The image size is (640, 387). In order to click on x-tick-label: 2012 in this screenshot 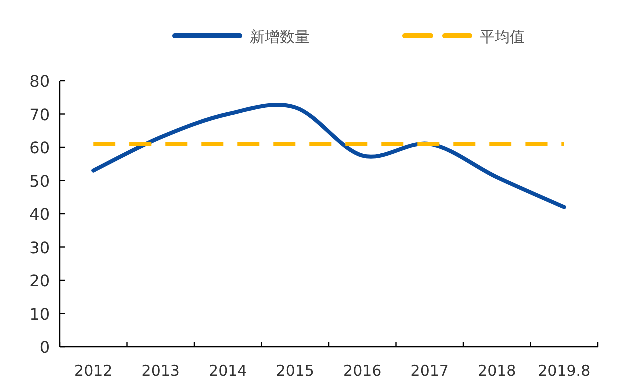, I will do `click(93, 371)`.